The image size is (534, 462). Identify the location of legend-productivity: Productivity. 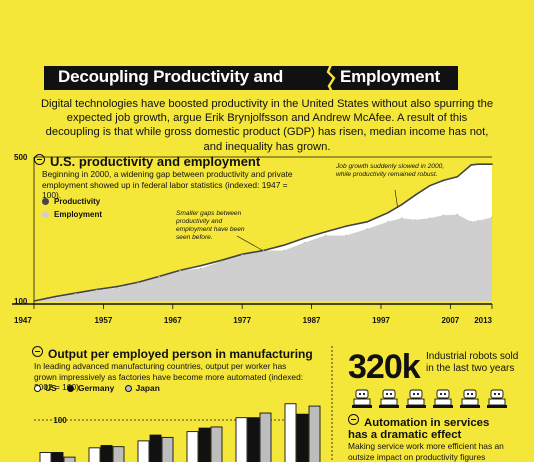
(71, 201).